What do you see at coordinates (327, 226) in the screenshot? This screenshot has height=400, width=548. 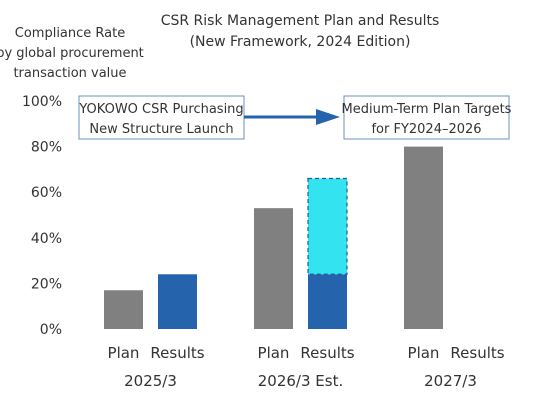 I see `estimated-results-bar` at bounding box center [327, 226].